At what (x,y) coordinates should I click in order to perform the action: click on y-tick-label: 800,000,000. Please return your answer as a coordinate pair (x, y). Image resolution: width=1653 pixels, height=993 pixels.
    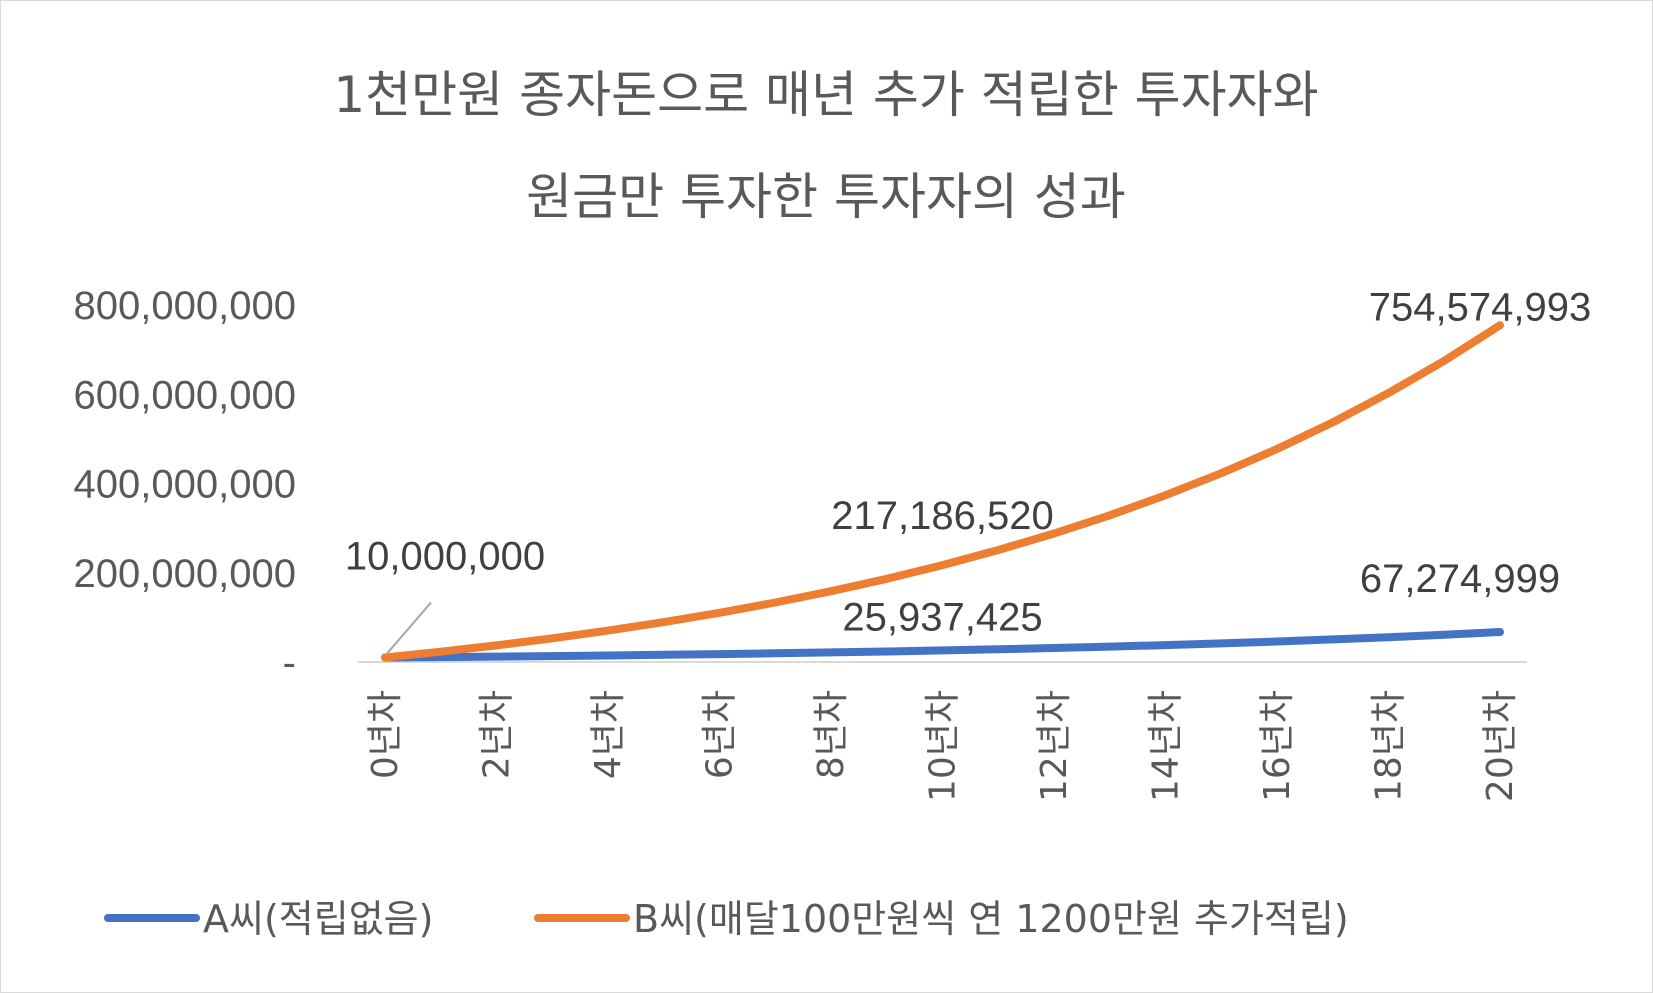
    Looking at the image, I should click on (185, 306).